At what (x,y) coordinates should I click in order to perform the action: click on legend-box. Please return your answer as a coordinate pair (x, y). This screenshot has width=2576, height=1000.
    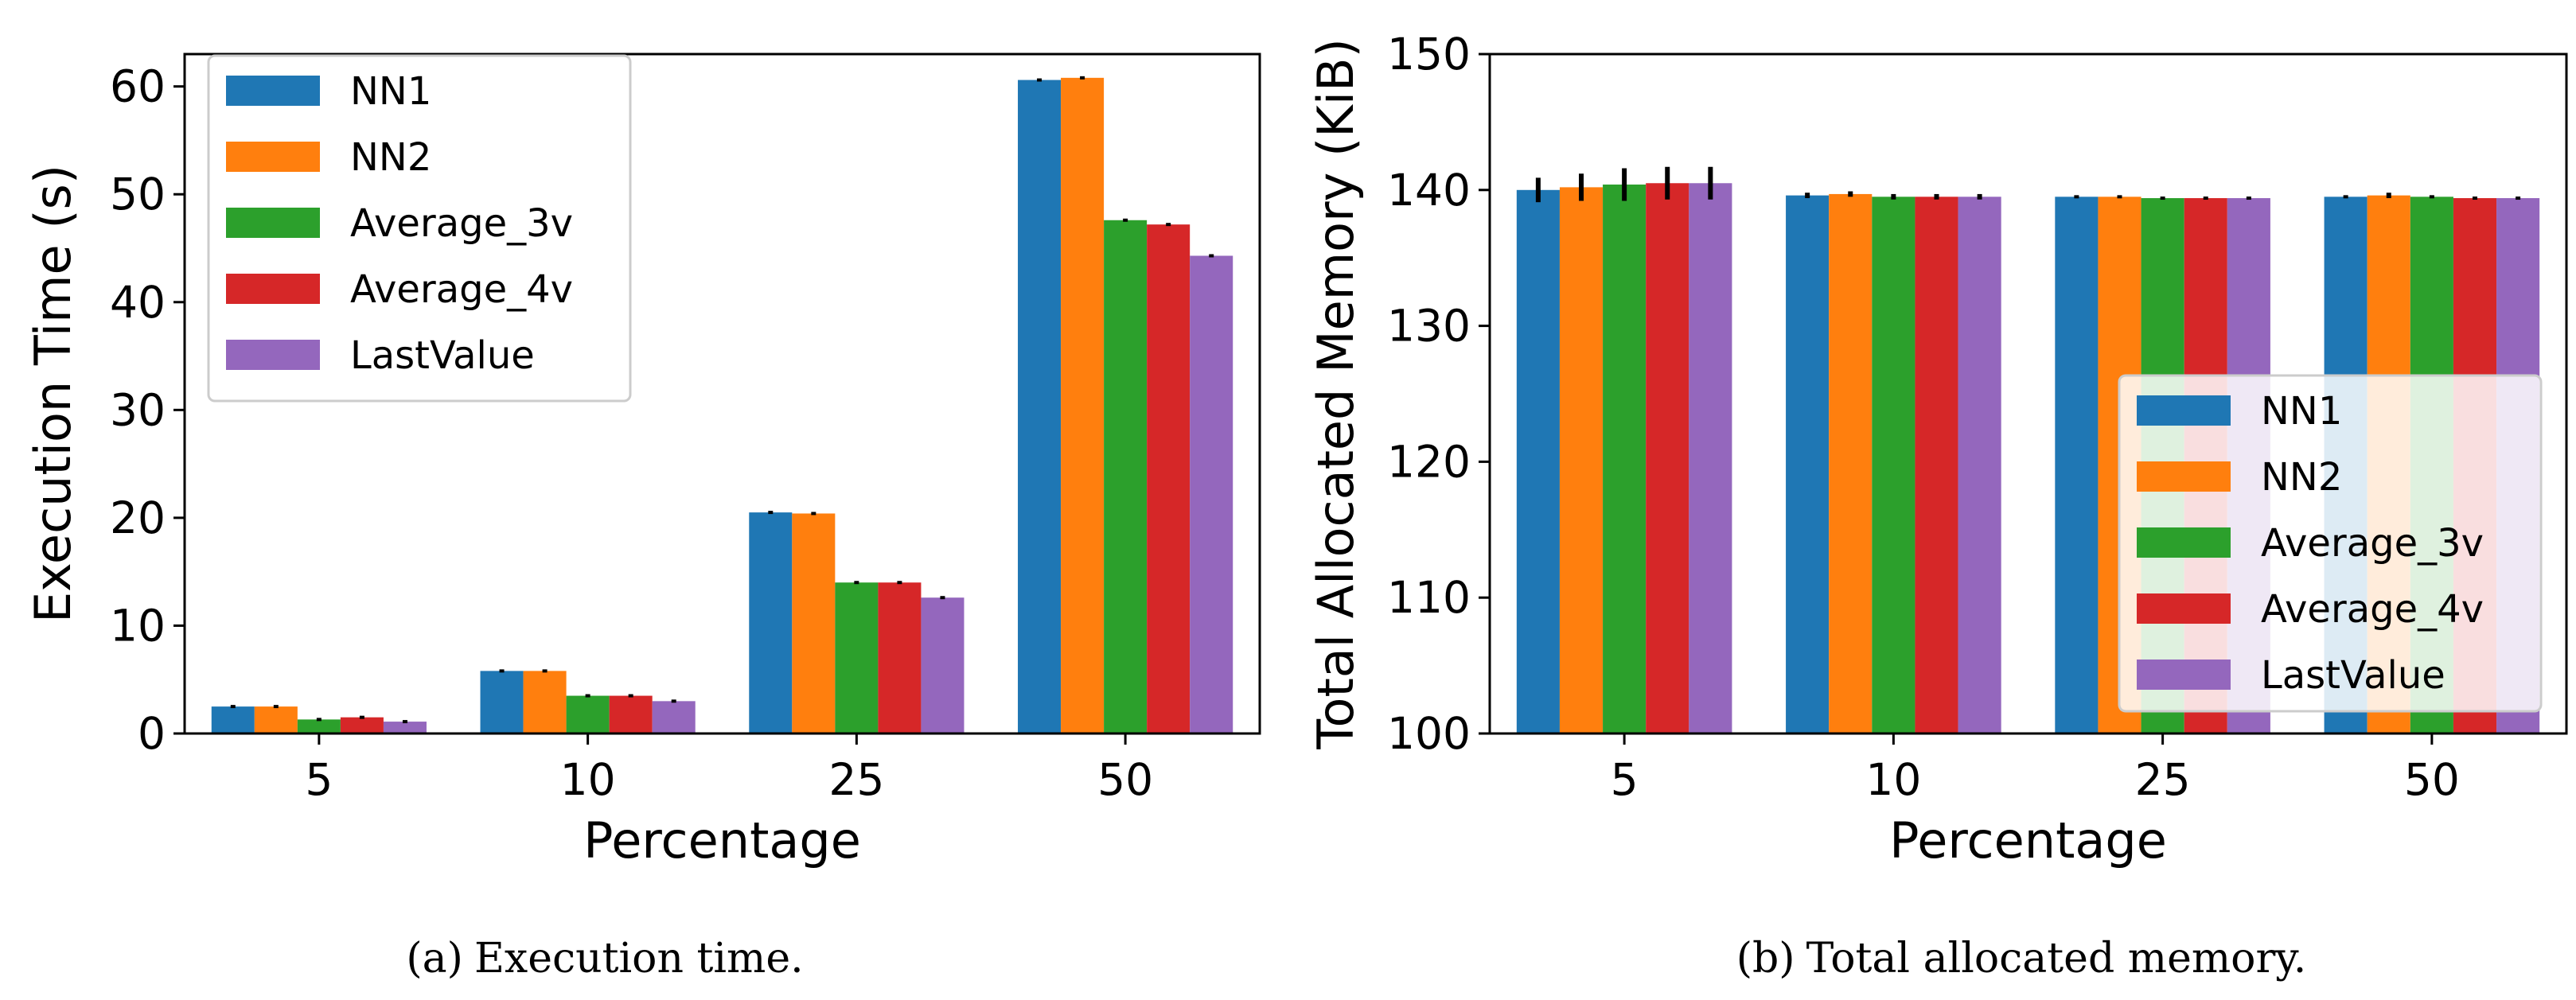
    Looking at the image, I should click on (2330, 543).